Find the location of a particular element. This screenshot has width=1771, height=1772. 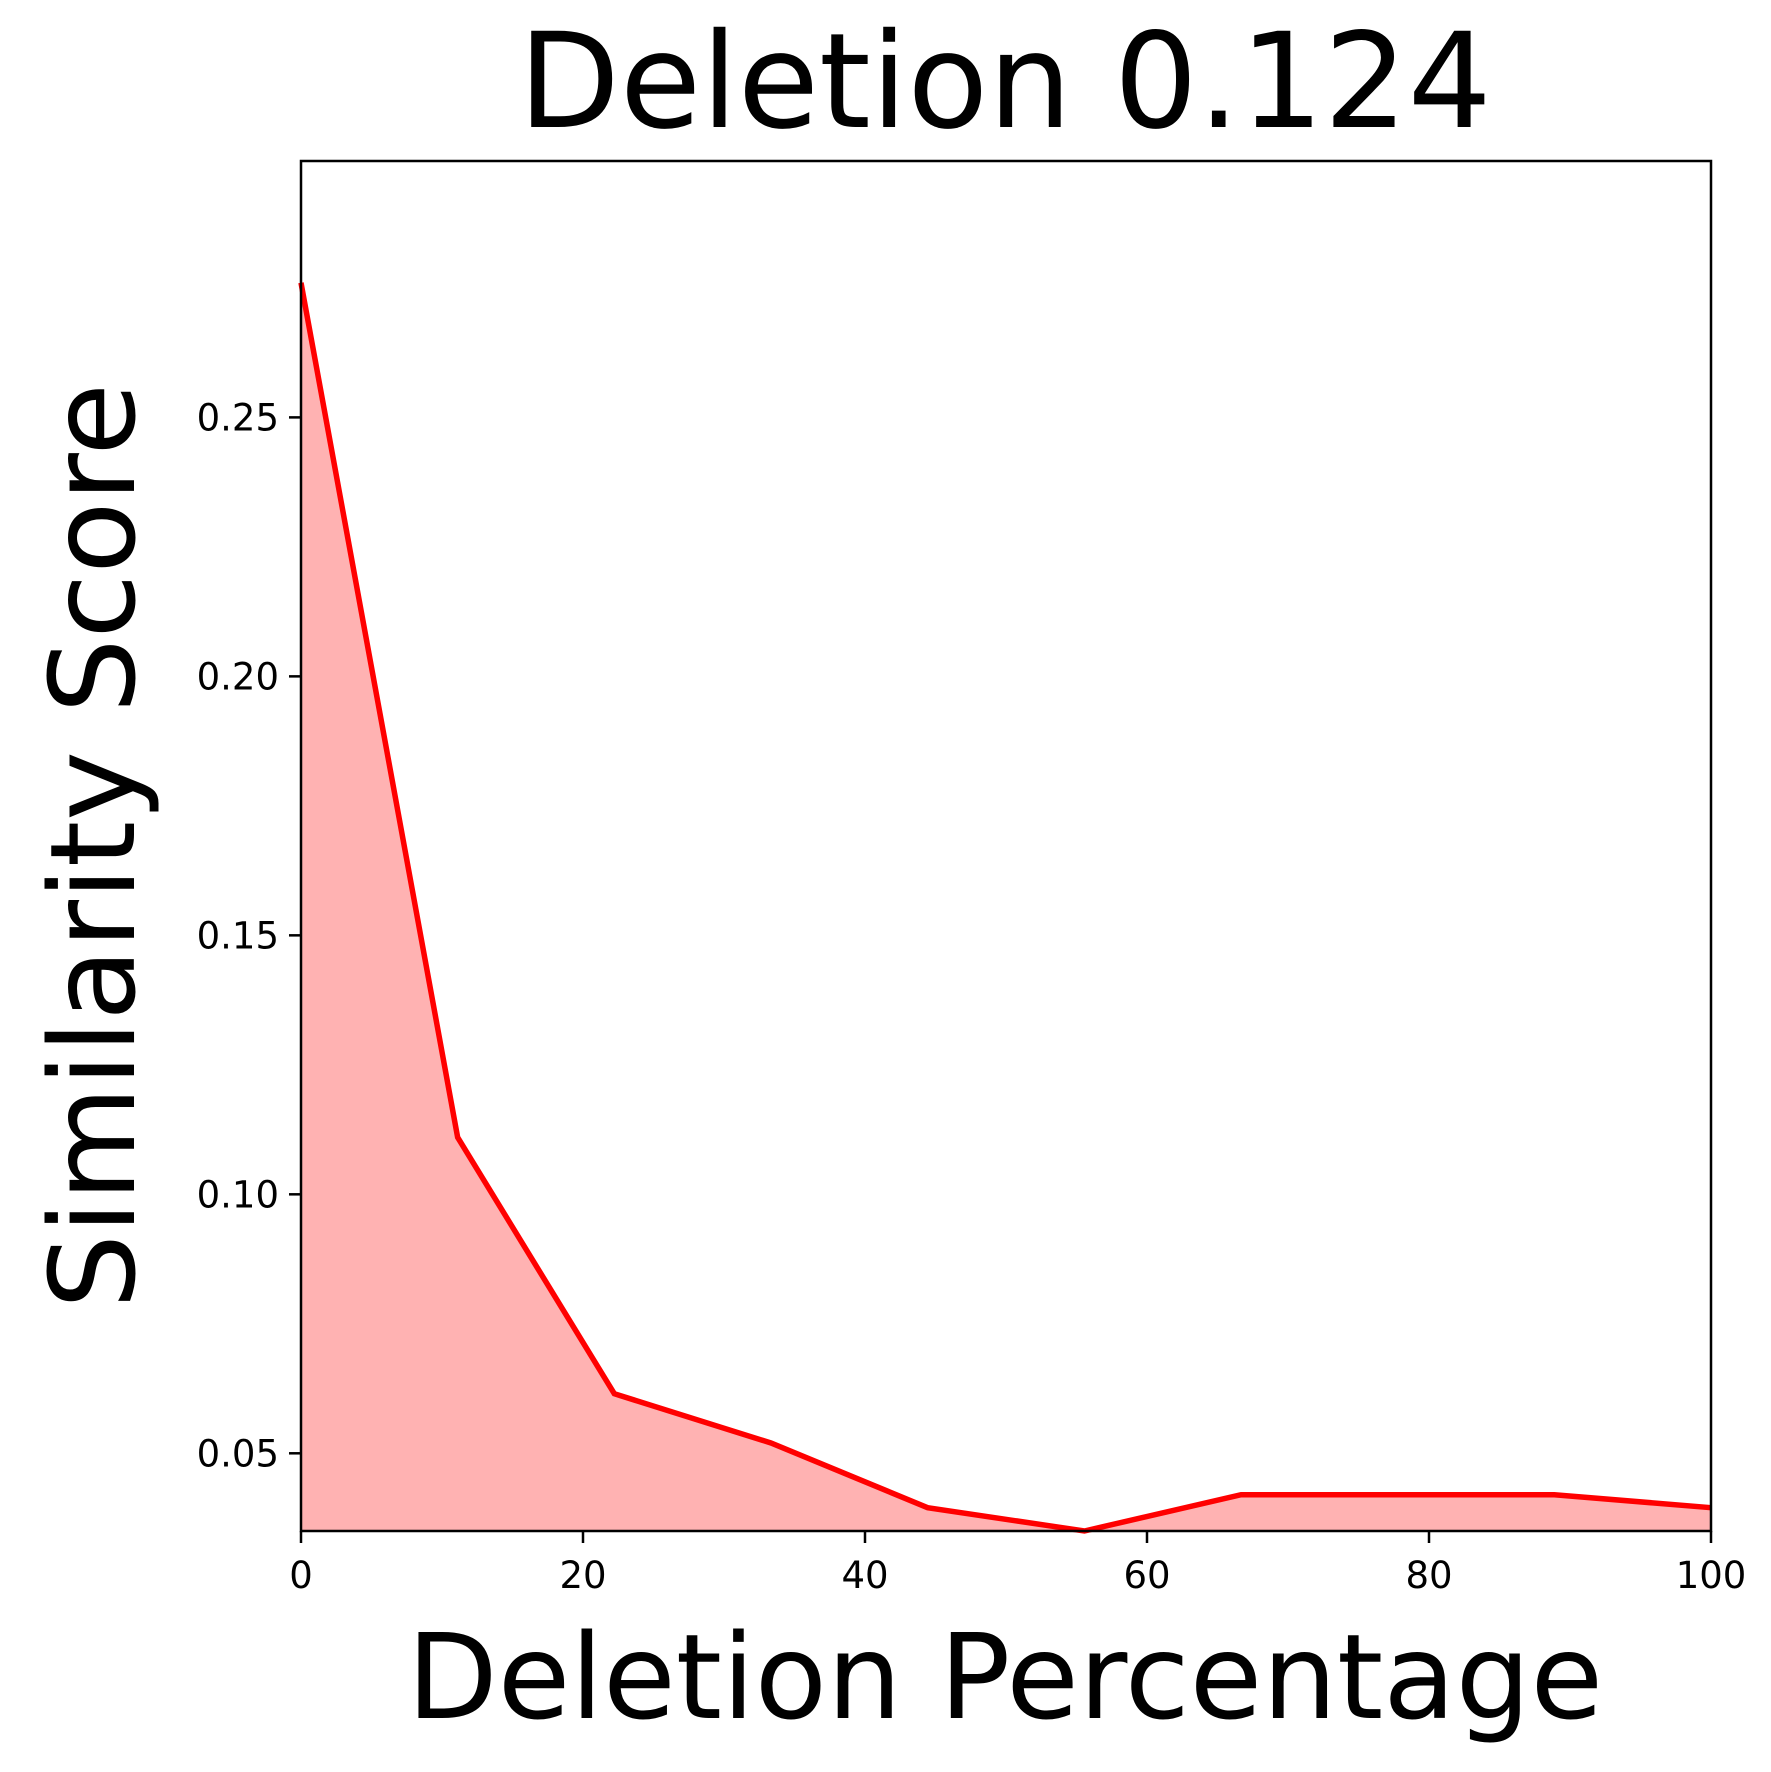

x-axis-label: Deletion Percentage is located at coordinates (1005, 1677).